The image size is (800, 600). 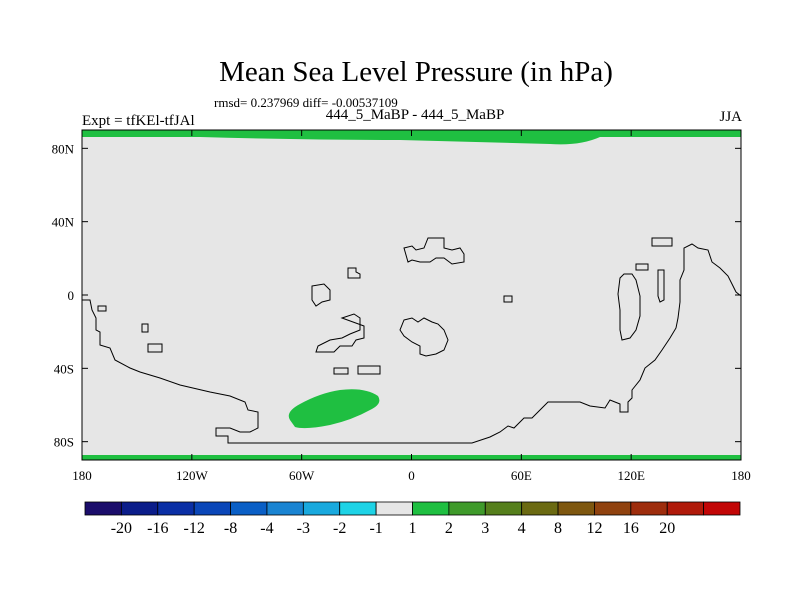 I want to click on colorbar-label: 16, so click(x=631, y=528).